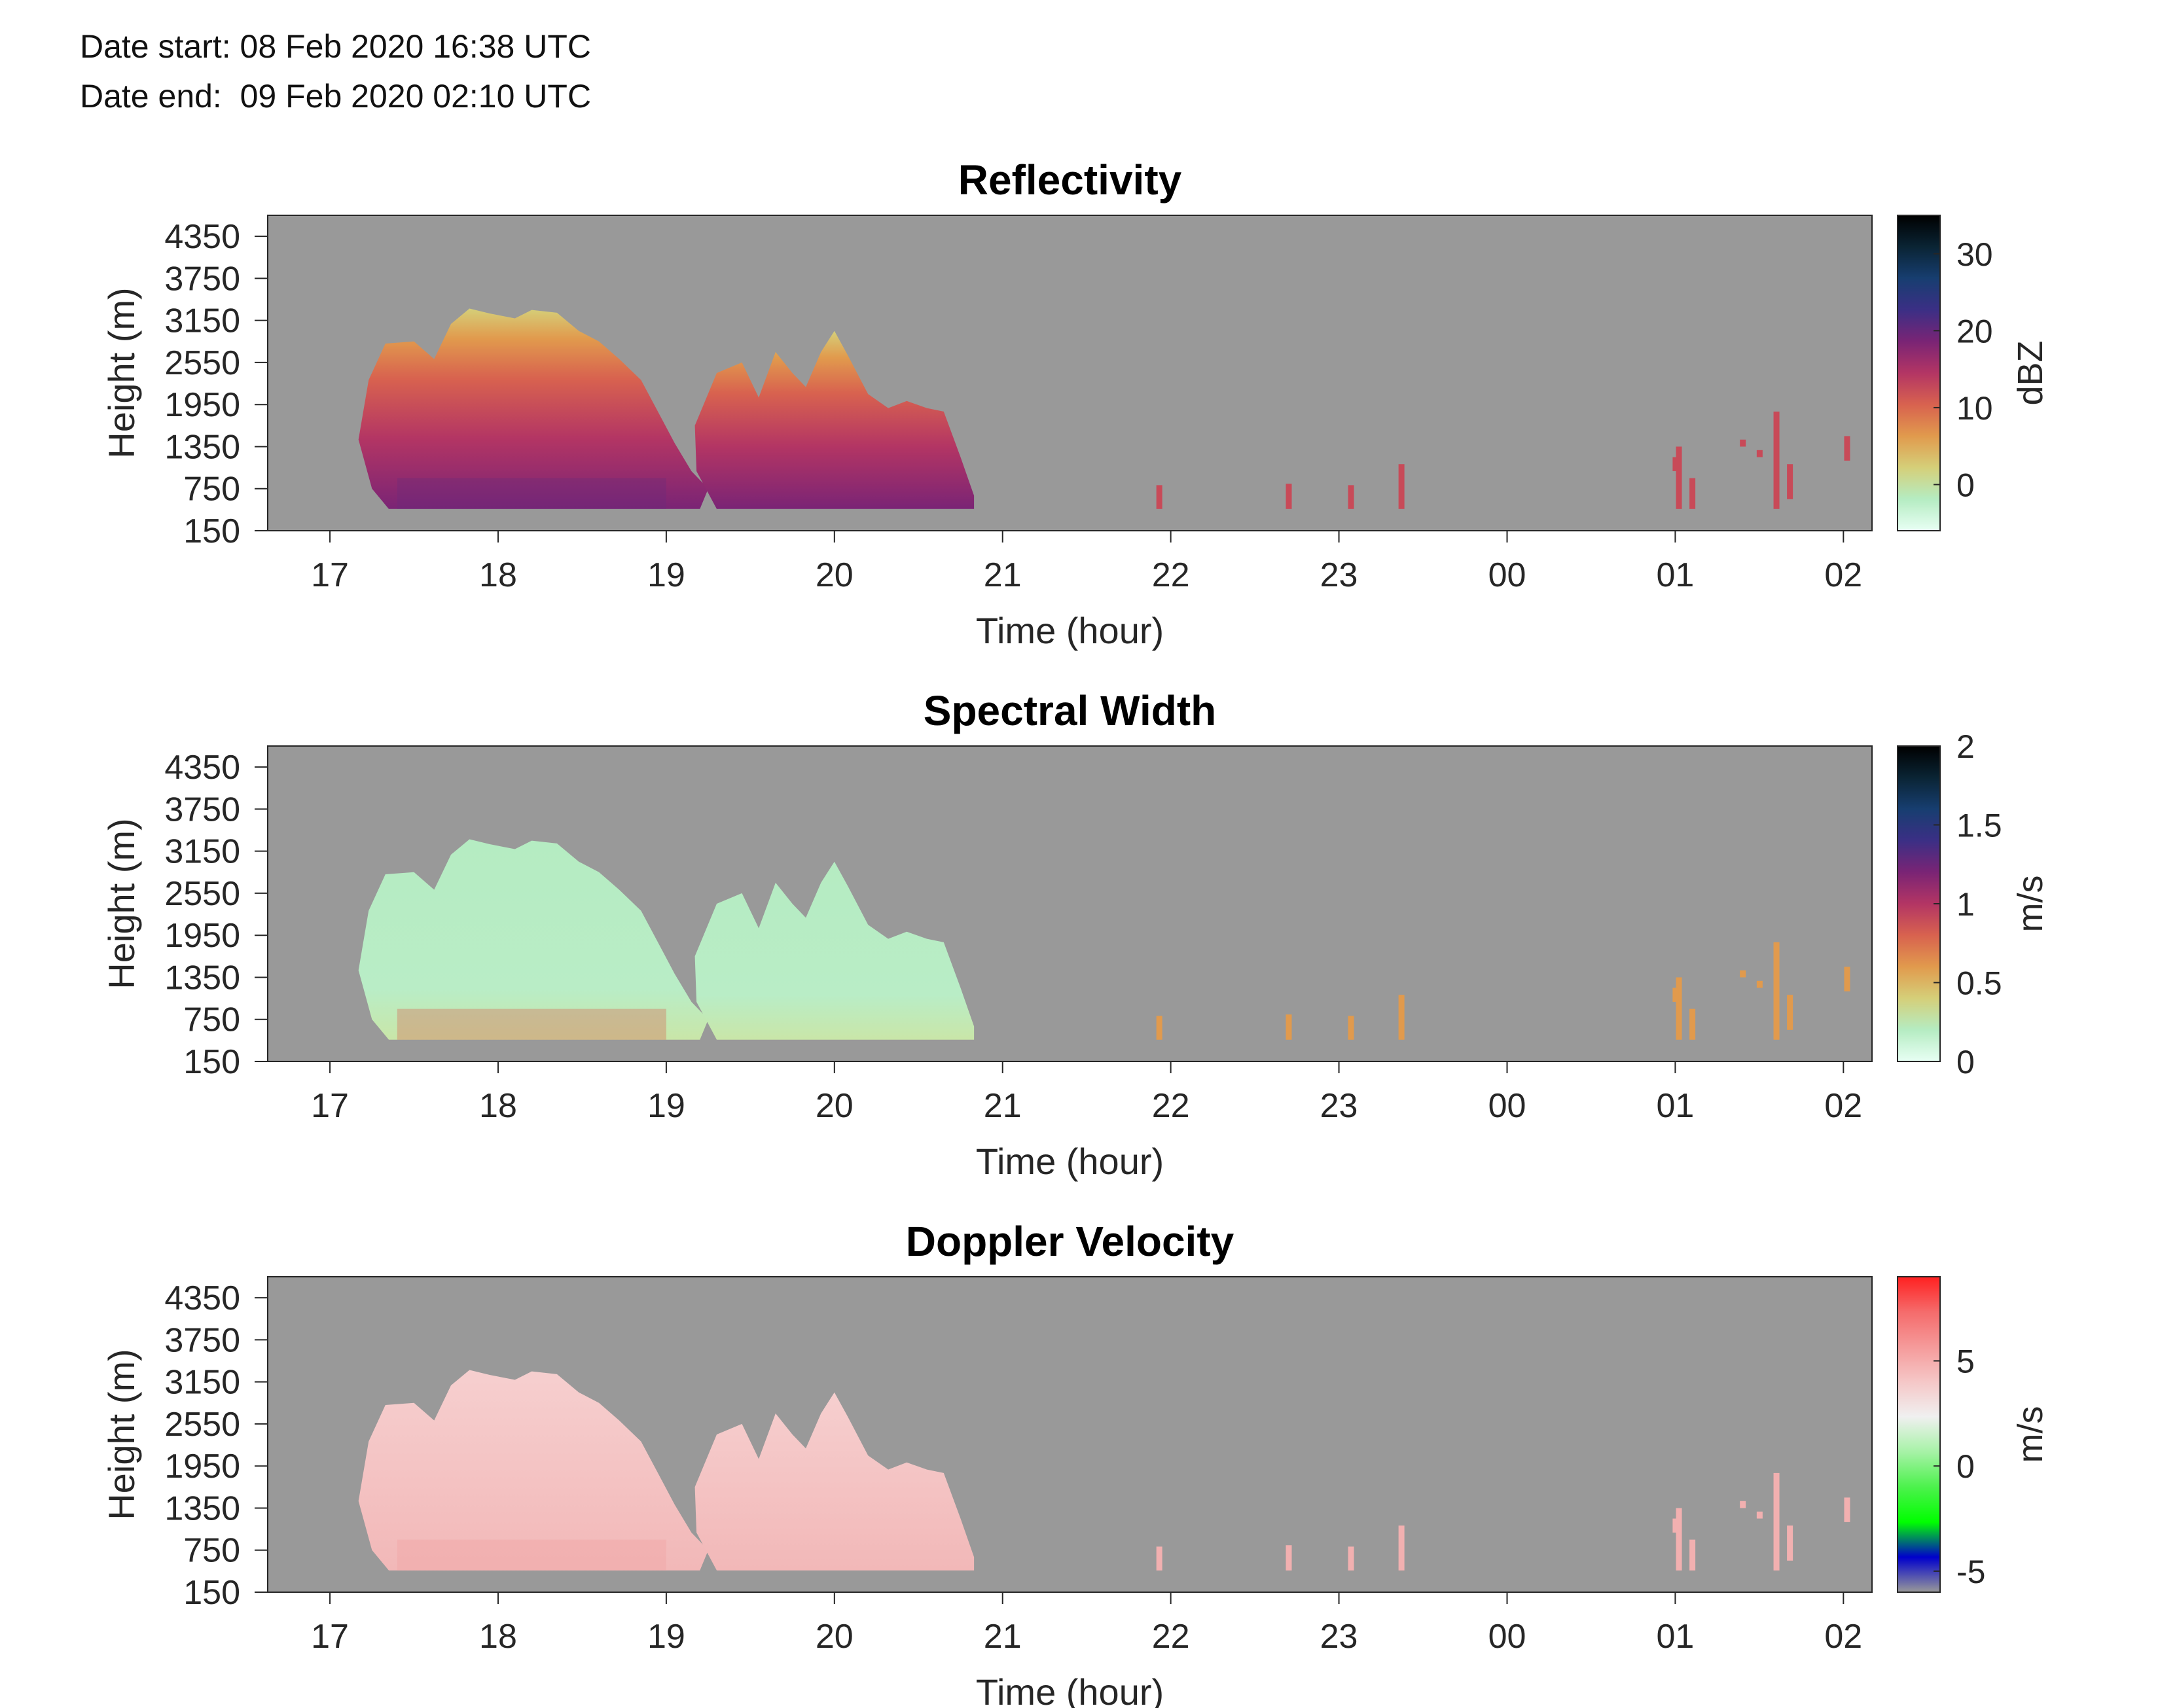  I want to click on spectral-width-x-axis-label: Time (hour), so click(1070, 1162).